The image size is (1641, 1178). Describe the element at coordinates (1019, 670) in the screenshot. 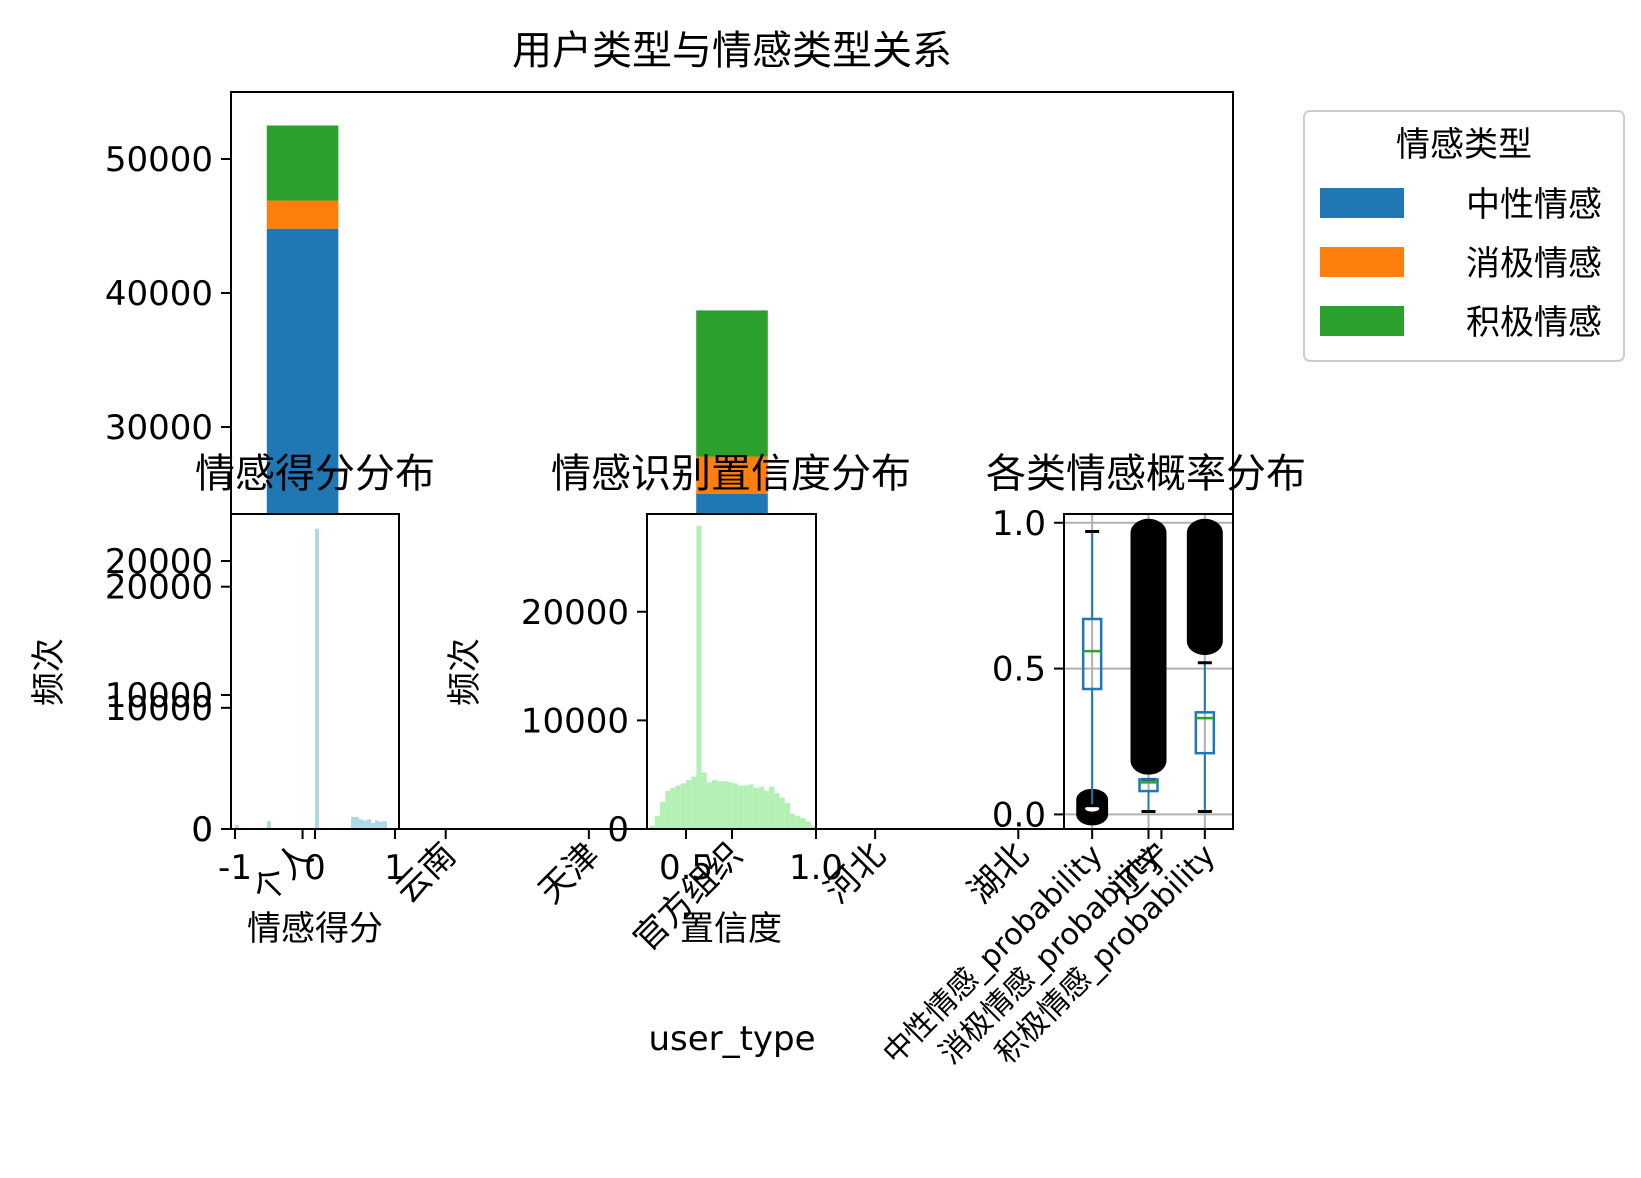

I see `boxplot-y-tick-label-1: 0.5` at that location.